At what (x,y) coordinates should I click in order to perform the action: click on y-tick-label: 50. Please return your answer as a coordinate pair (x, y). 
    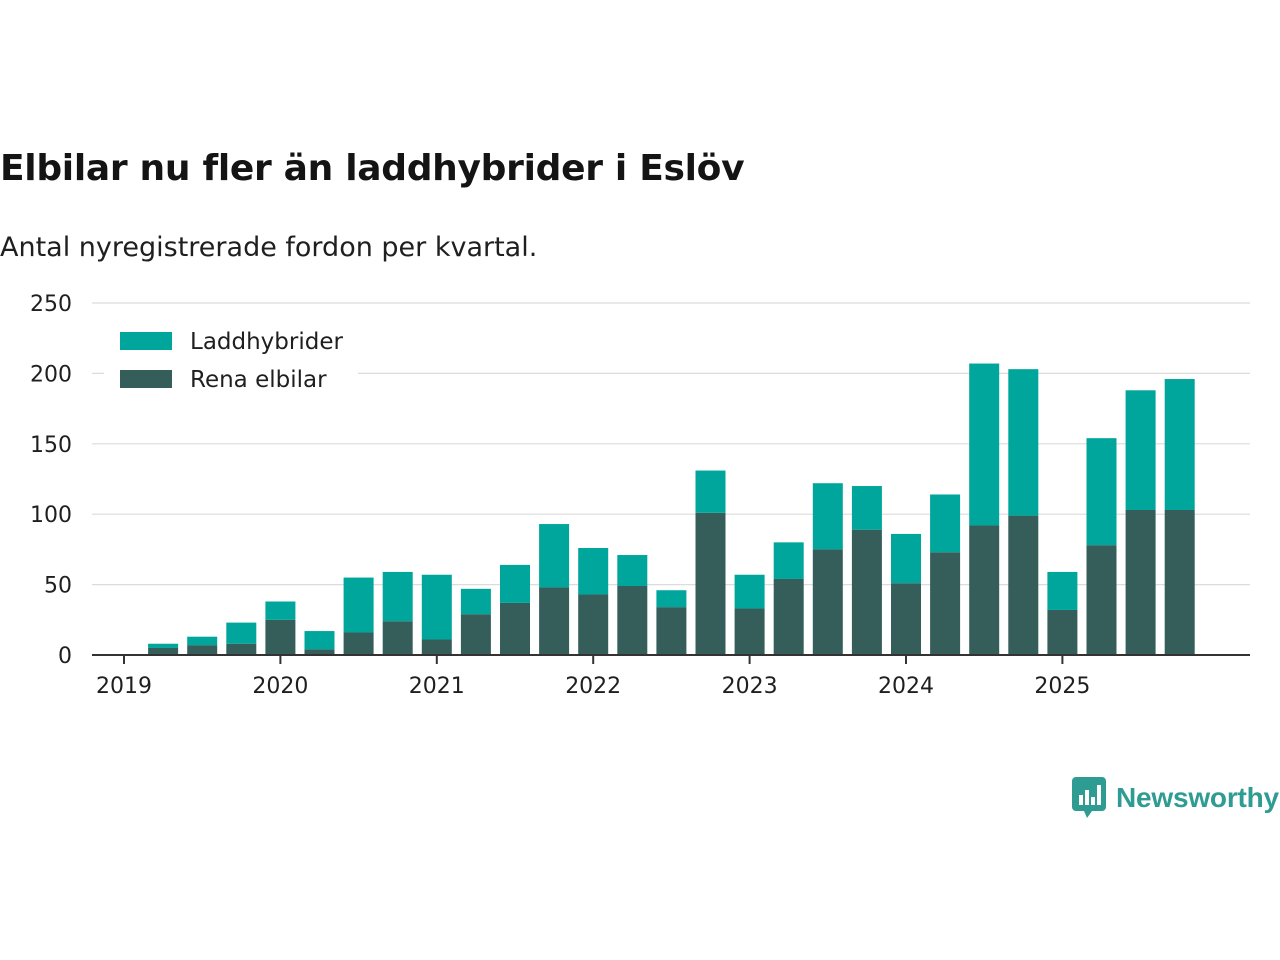
    Looking at the image, I should click on (58, 586).